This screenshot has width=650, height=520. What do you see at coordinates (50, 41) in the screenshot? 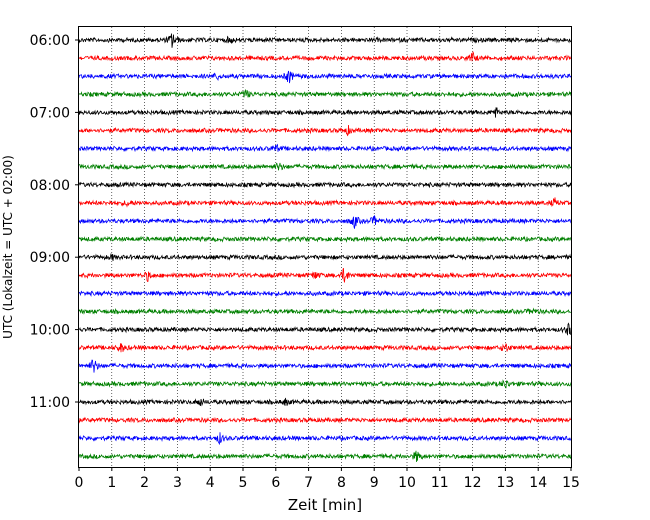
I see `y-tick-label: 06:00` at bounding box center [50, 41].